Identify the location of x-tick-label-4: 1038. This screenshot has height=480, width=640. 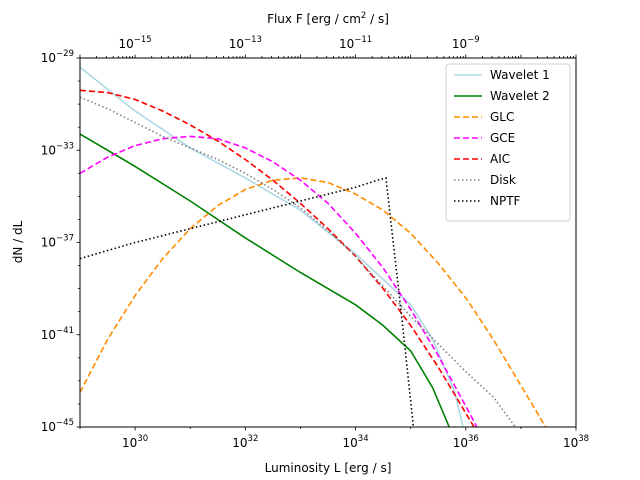
(576, 442).